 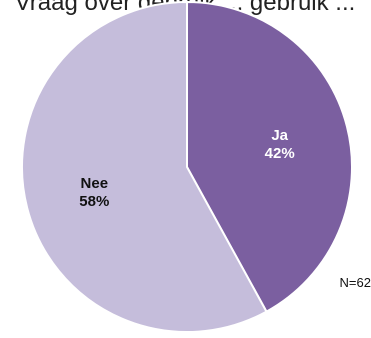 What do you see at coordinates (279, 135) in the screenshot?
I see `slice-label-ja: Ja` at bounding box center [279, 135].